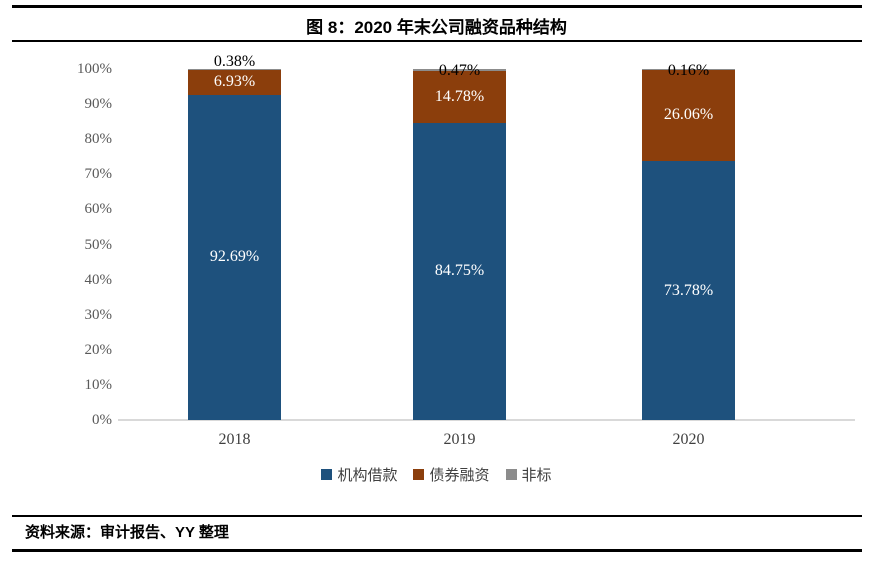 The height and width of the screenshot is (562, 873). What do you see at coordinates (688, 439) in the screenshot?
I see `x-axis-category-label: 2020` at bounding box center [688, 439].